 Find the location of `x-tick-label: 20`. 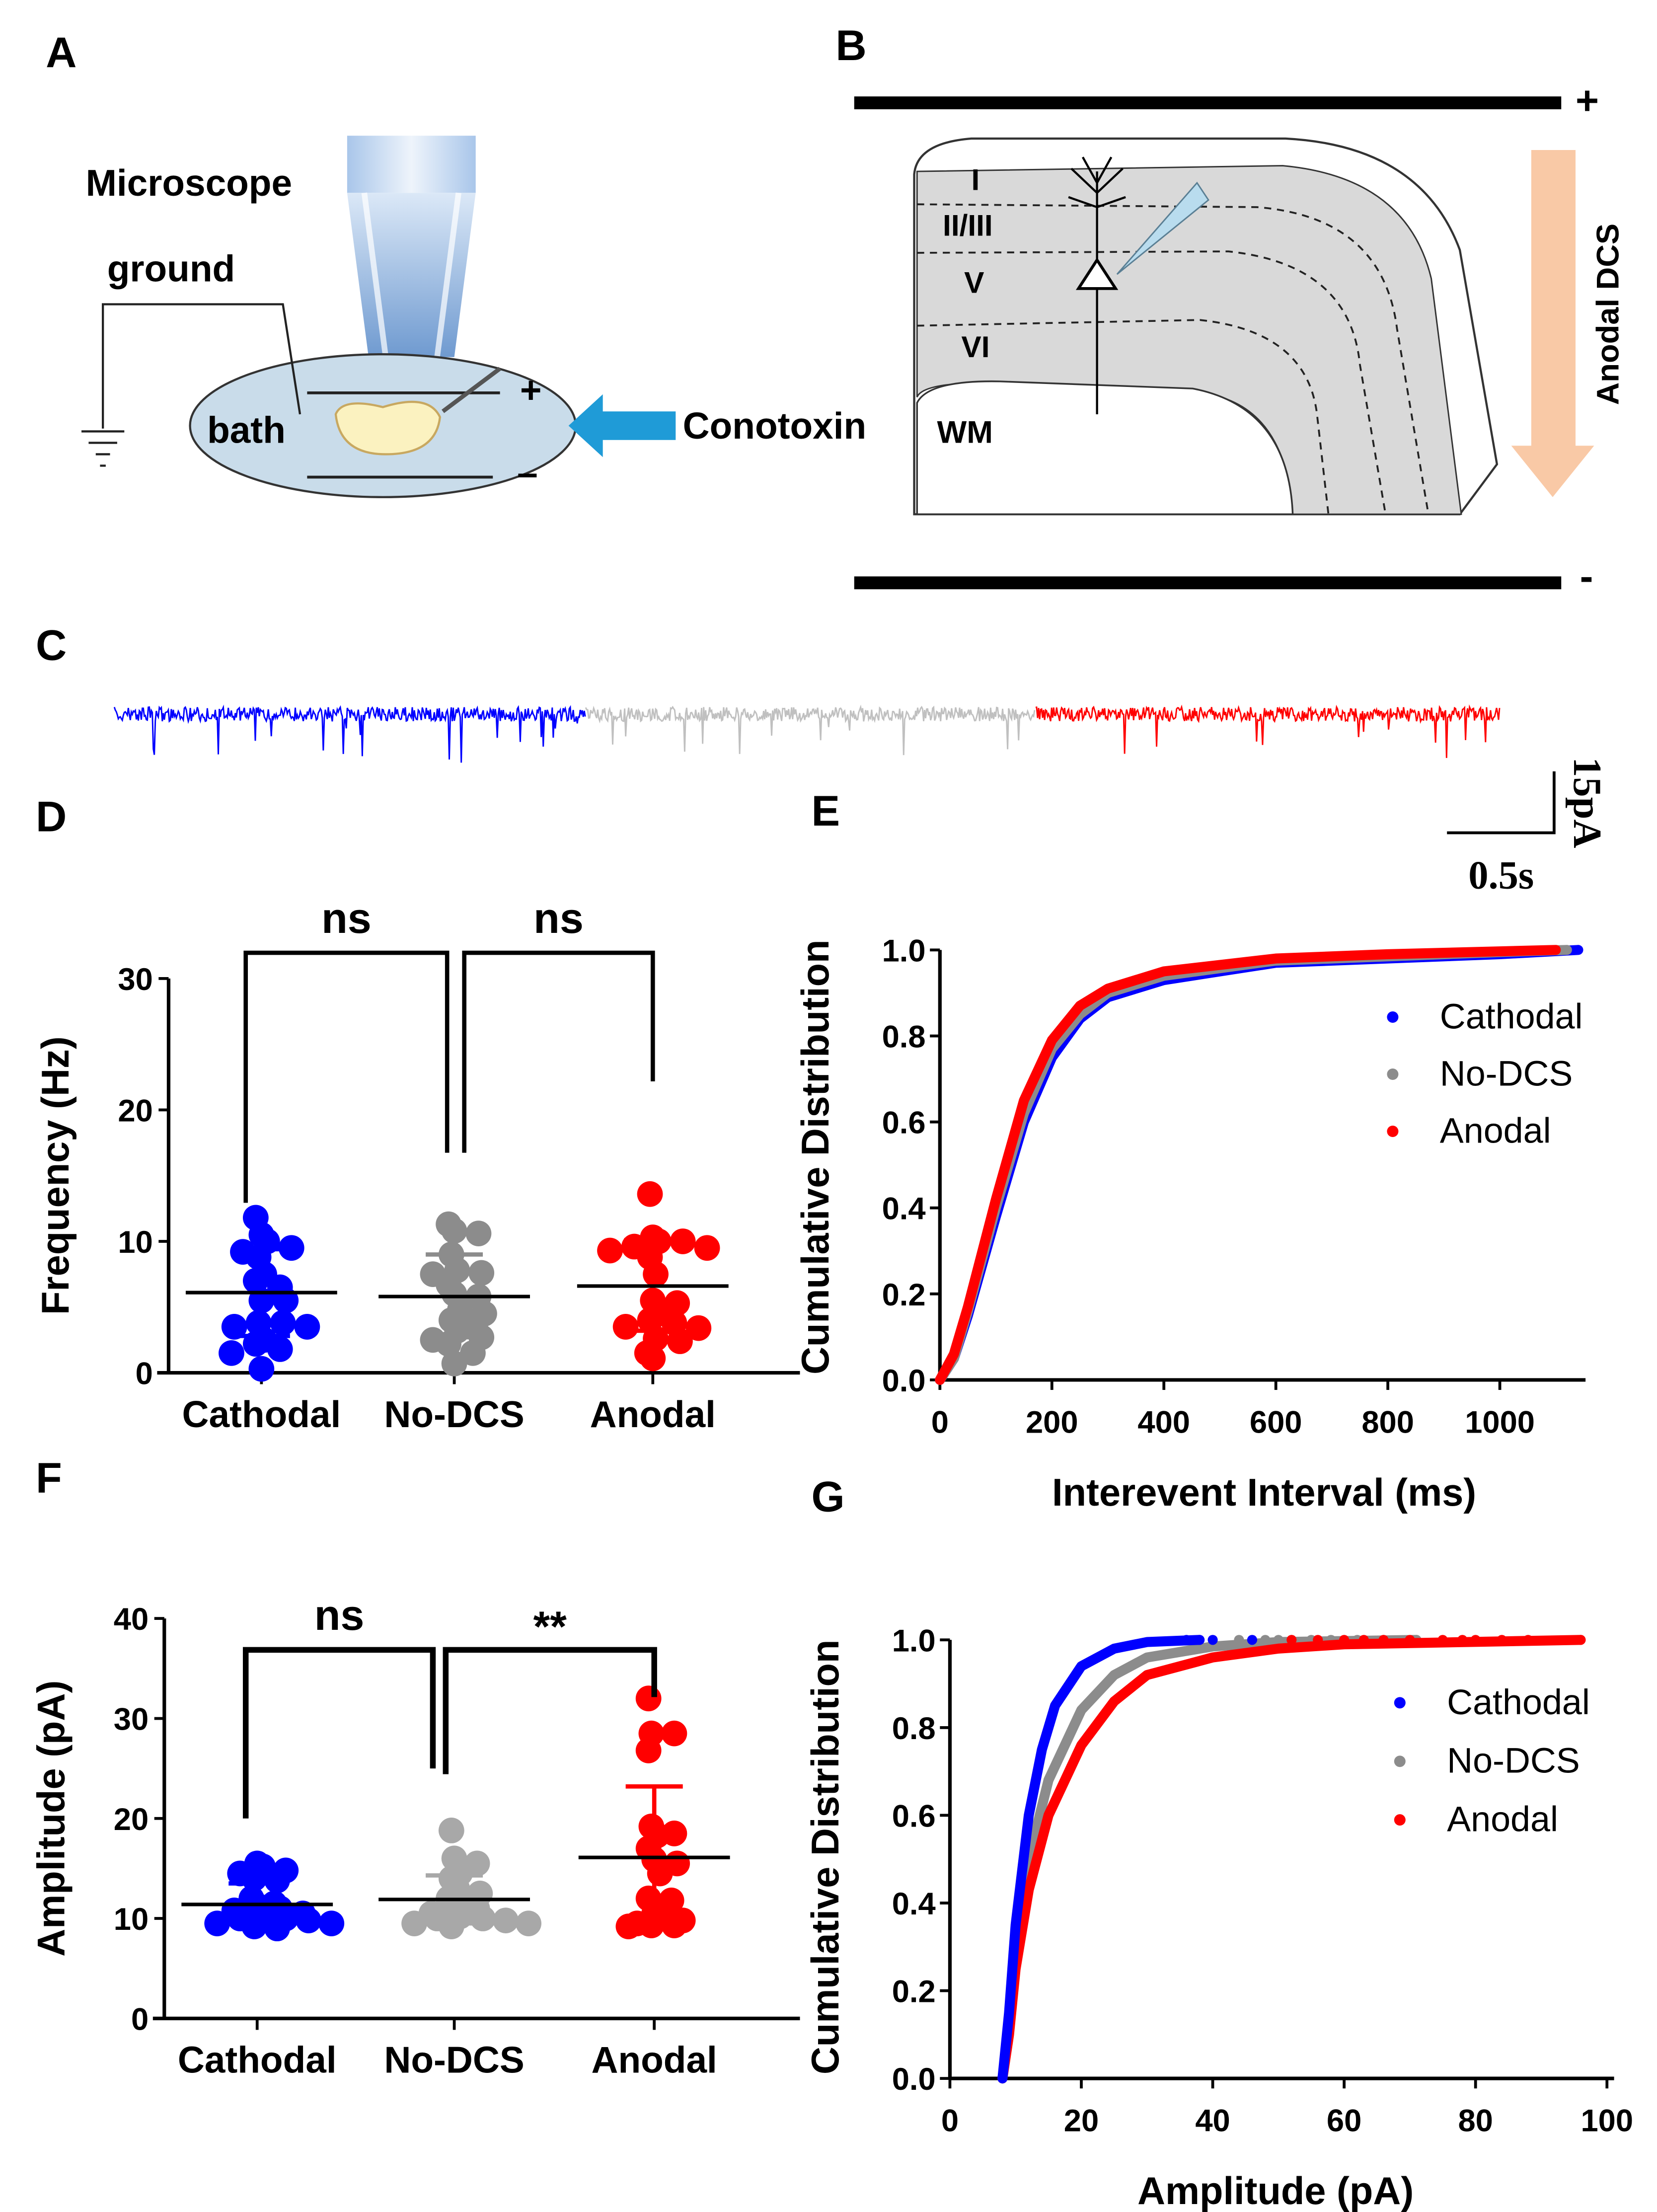

x-tick-label: 20 is located at coordinates (1082, 2121).